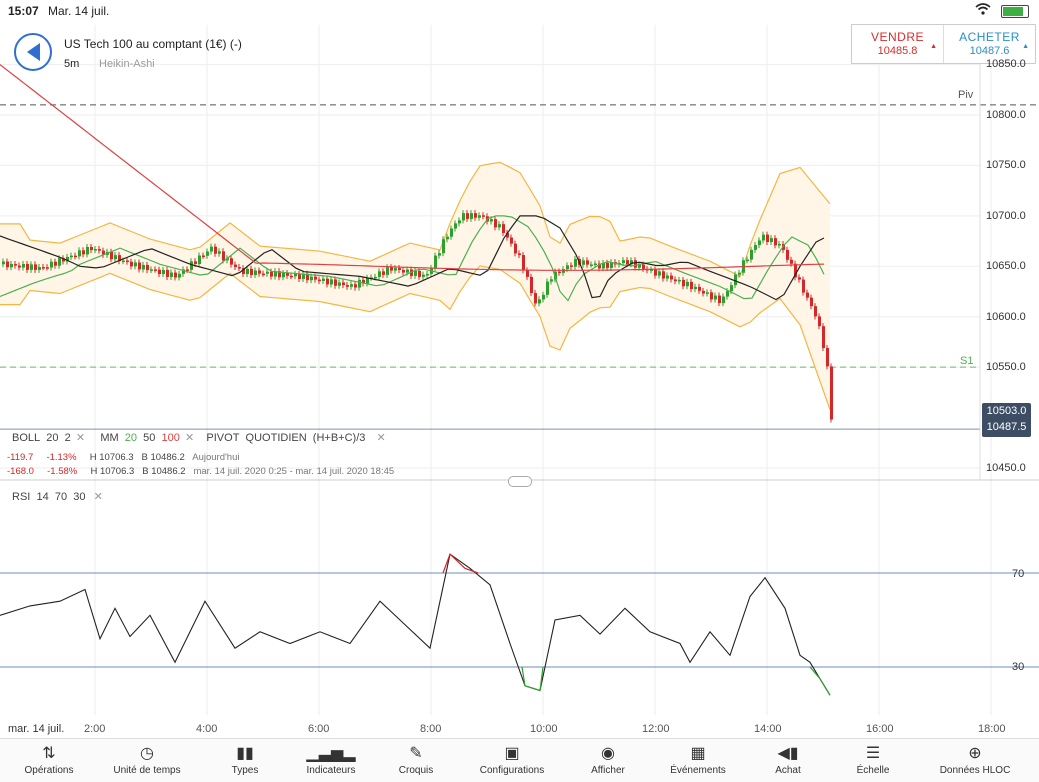  Describe the element at coordinates (245, 760) in the screenshot. I see `toolbar-types: ▮▮ Types` at that location.